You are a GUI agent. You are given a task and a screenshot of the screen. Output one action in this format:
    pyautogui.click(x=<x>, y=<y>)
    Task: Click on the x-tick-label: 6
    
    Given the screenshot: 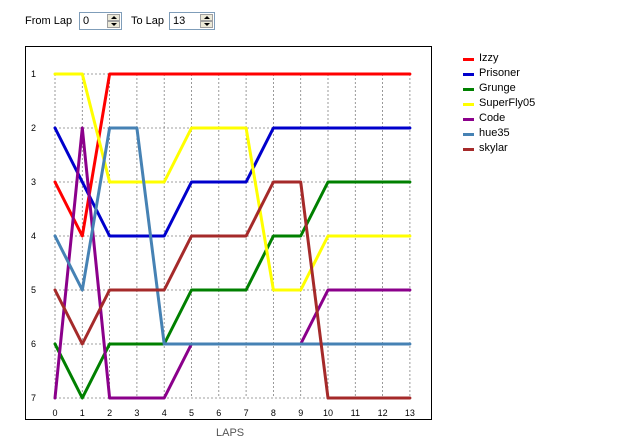 What is the action you would take?
    pyautogui.click(x=218, y=413)
    